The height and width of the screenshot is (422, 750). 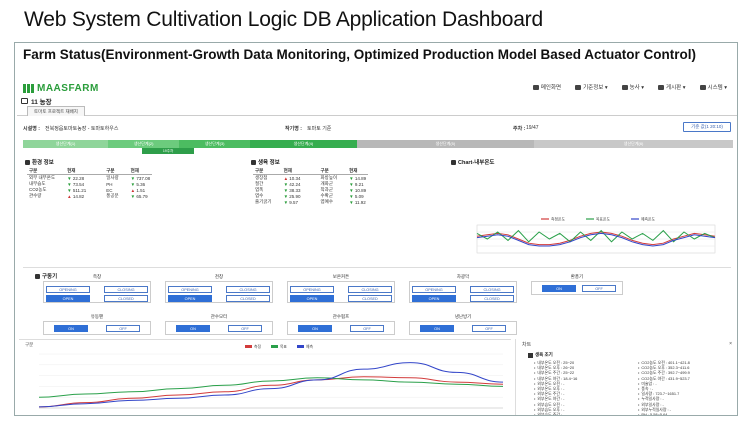 What do you see at coordinates (295, 178) in the screenshot?
I see `value: 10.34` at bounding box center [295, 178].